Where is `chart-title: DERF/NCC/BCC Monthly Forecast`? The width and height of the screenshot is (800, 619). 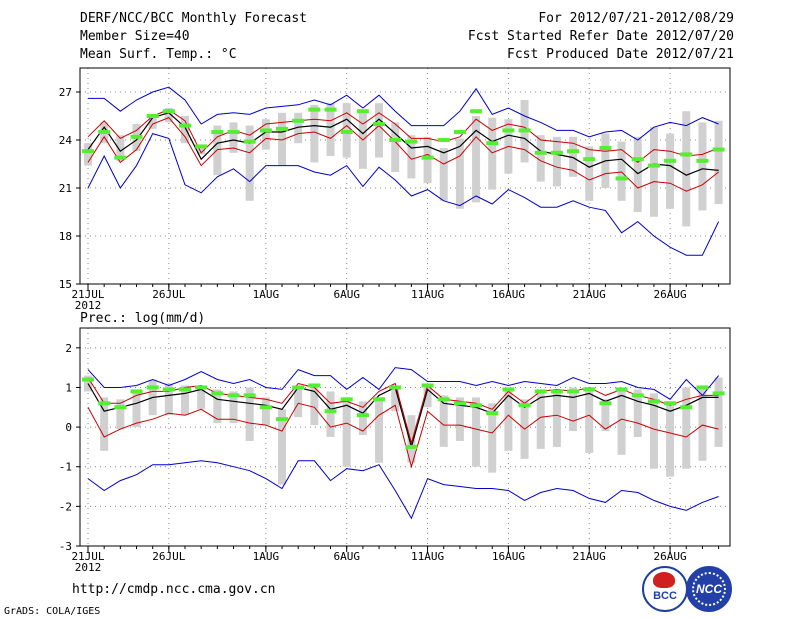 chart-title: DERF/NCC/BCC Monthly Forecast is located at coordinates (193, 18).